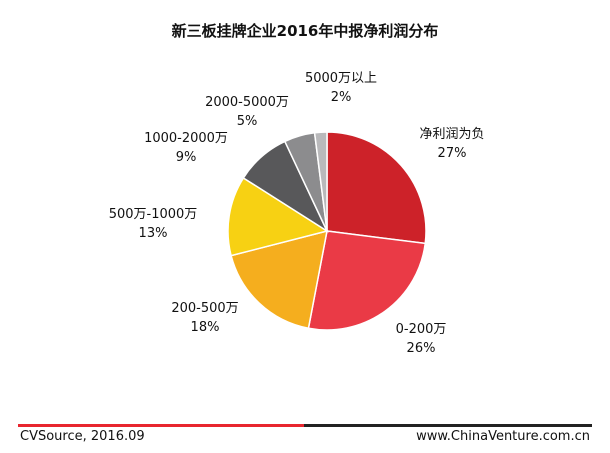 The image size is (610, 453). Describe the element at coordinates (153, 214) in the screenshot. I see `slice-label: 500万-1000万` at that location.